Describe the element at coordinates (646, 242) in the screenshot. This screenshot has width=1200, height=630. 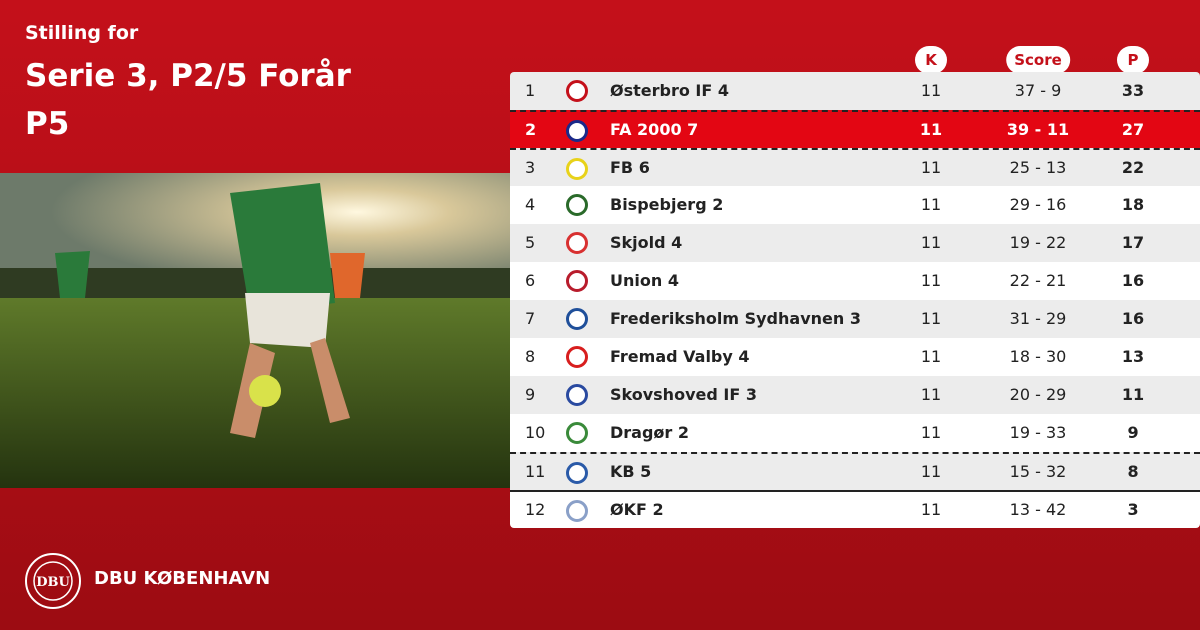
I see `team-name: Skjold 4` at that location.